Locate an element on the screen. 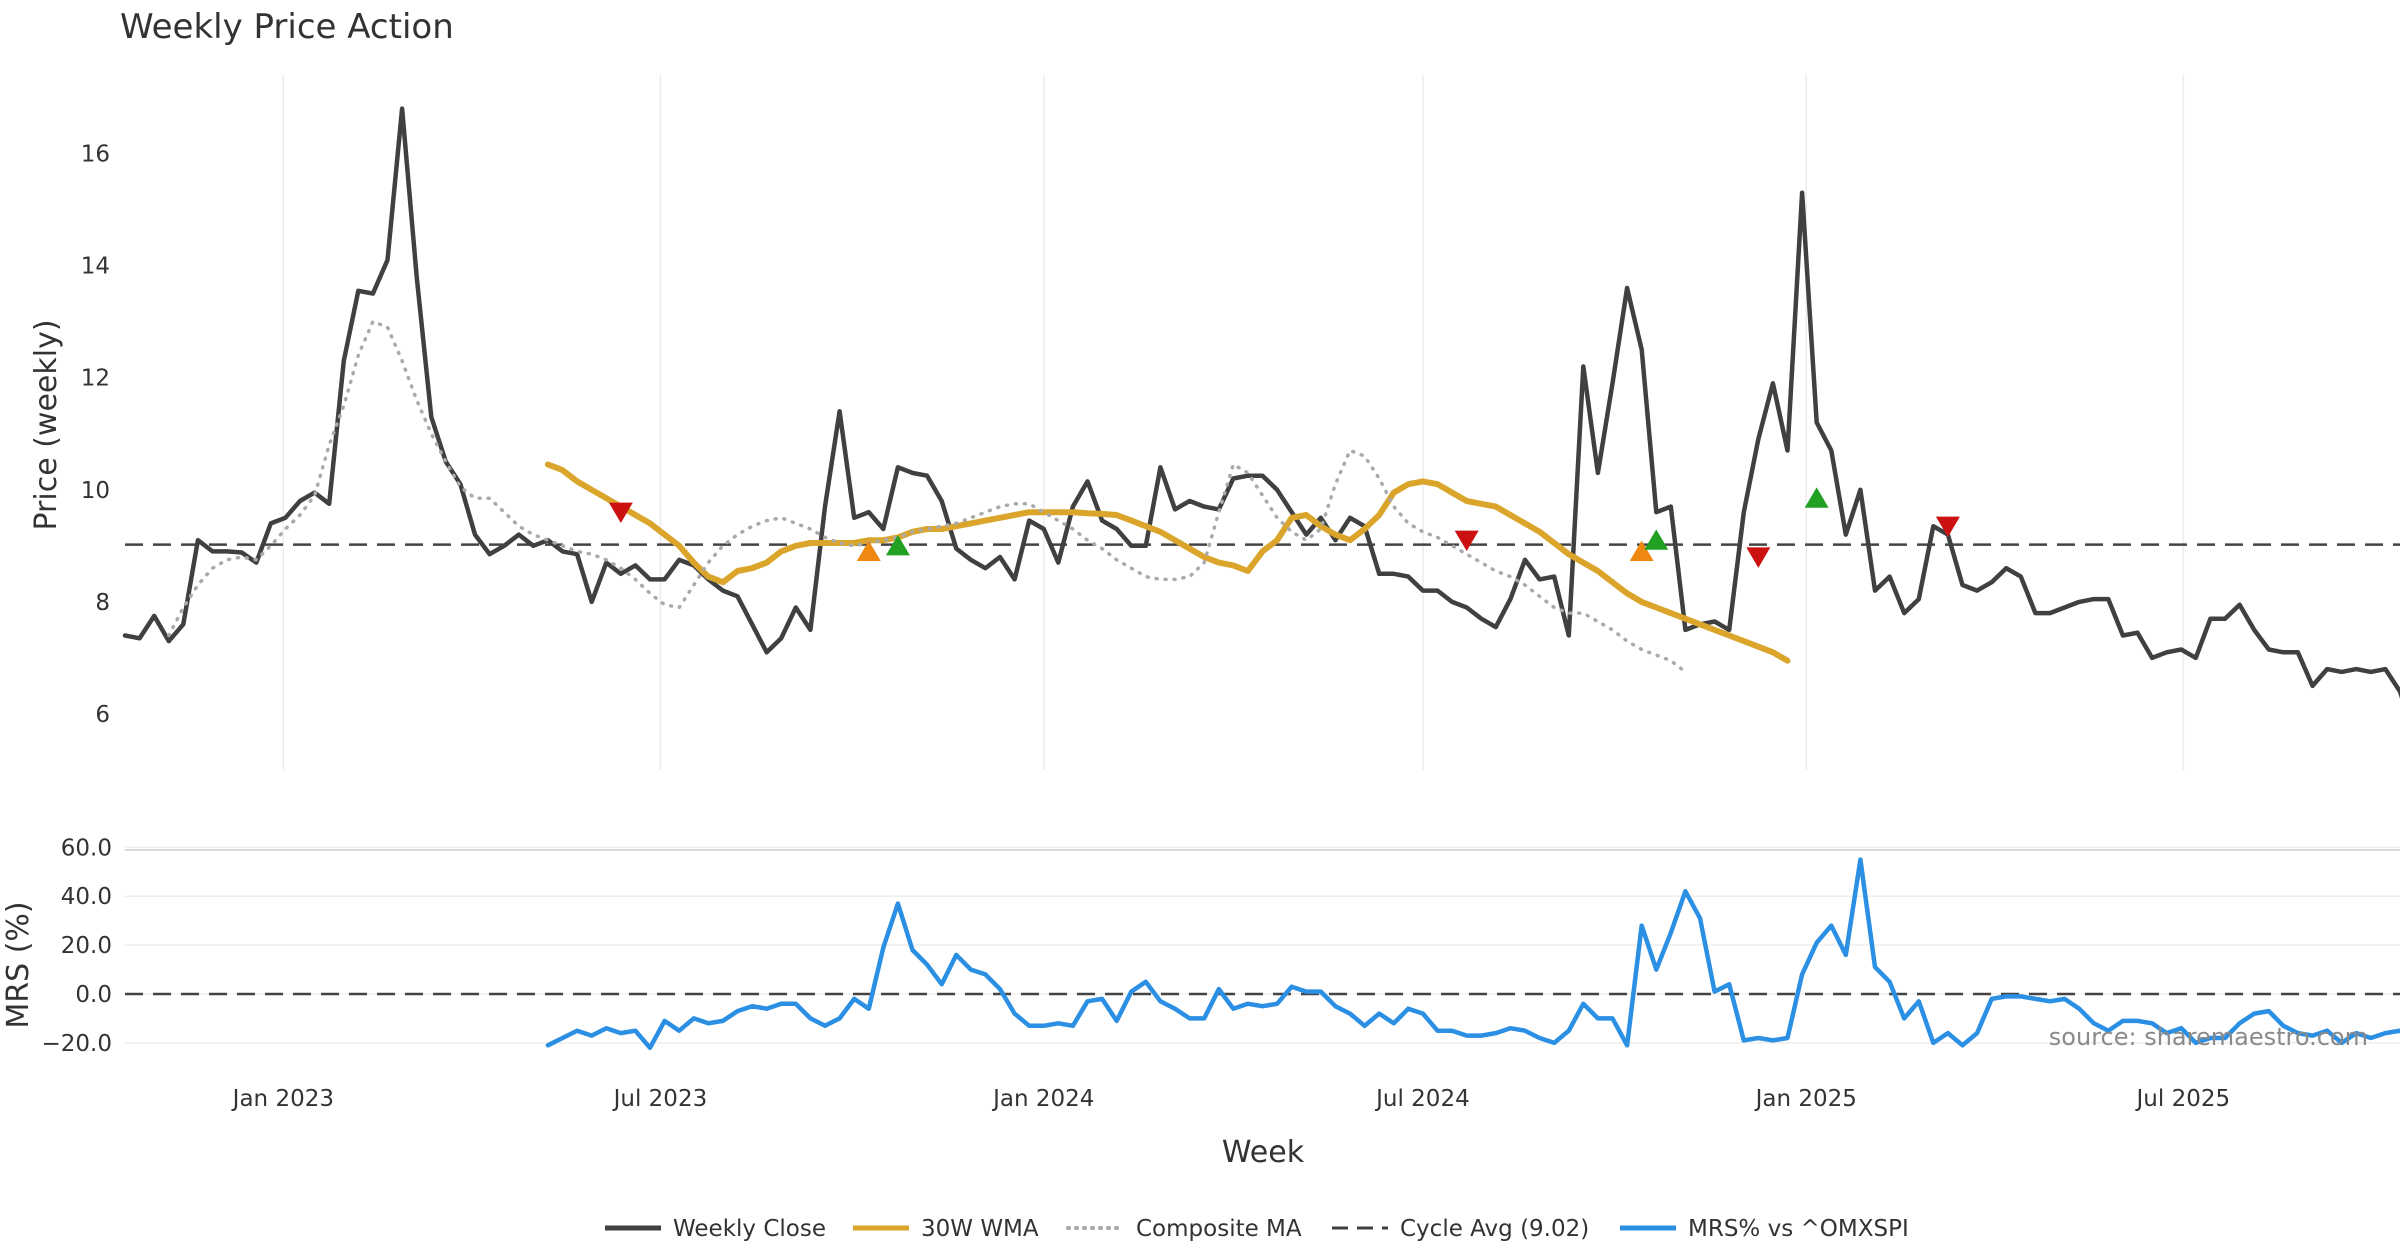 The width and height of the screenshot is (2400, 1260). x-tick-label: Jul 2024 is located at coordinates (1422, 1099).